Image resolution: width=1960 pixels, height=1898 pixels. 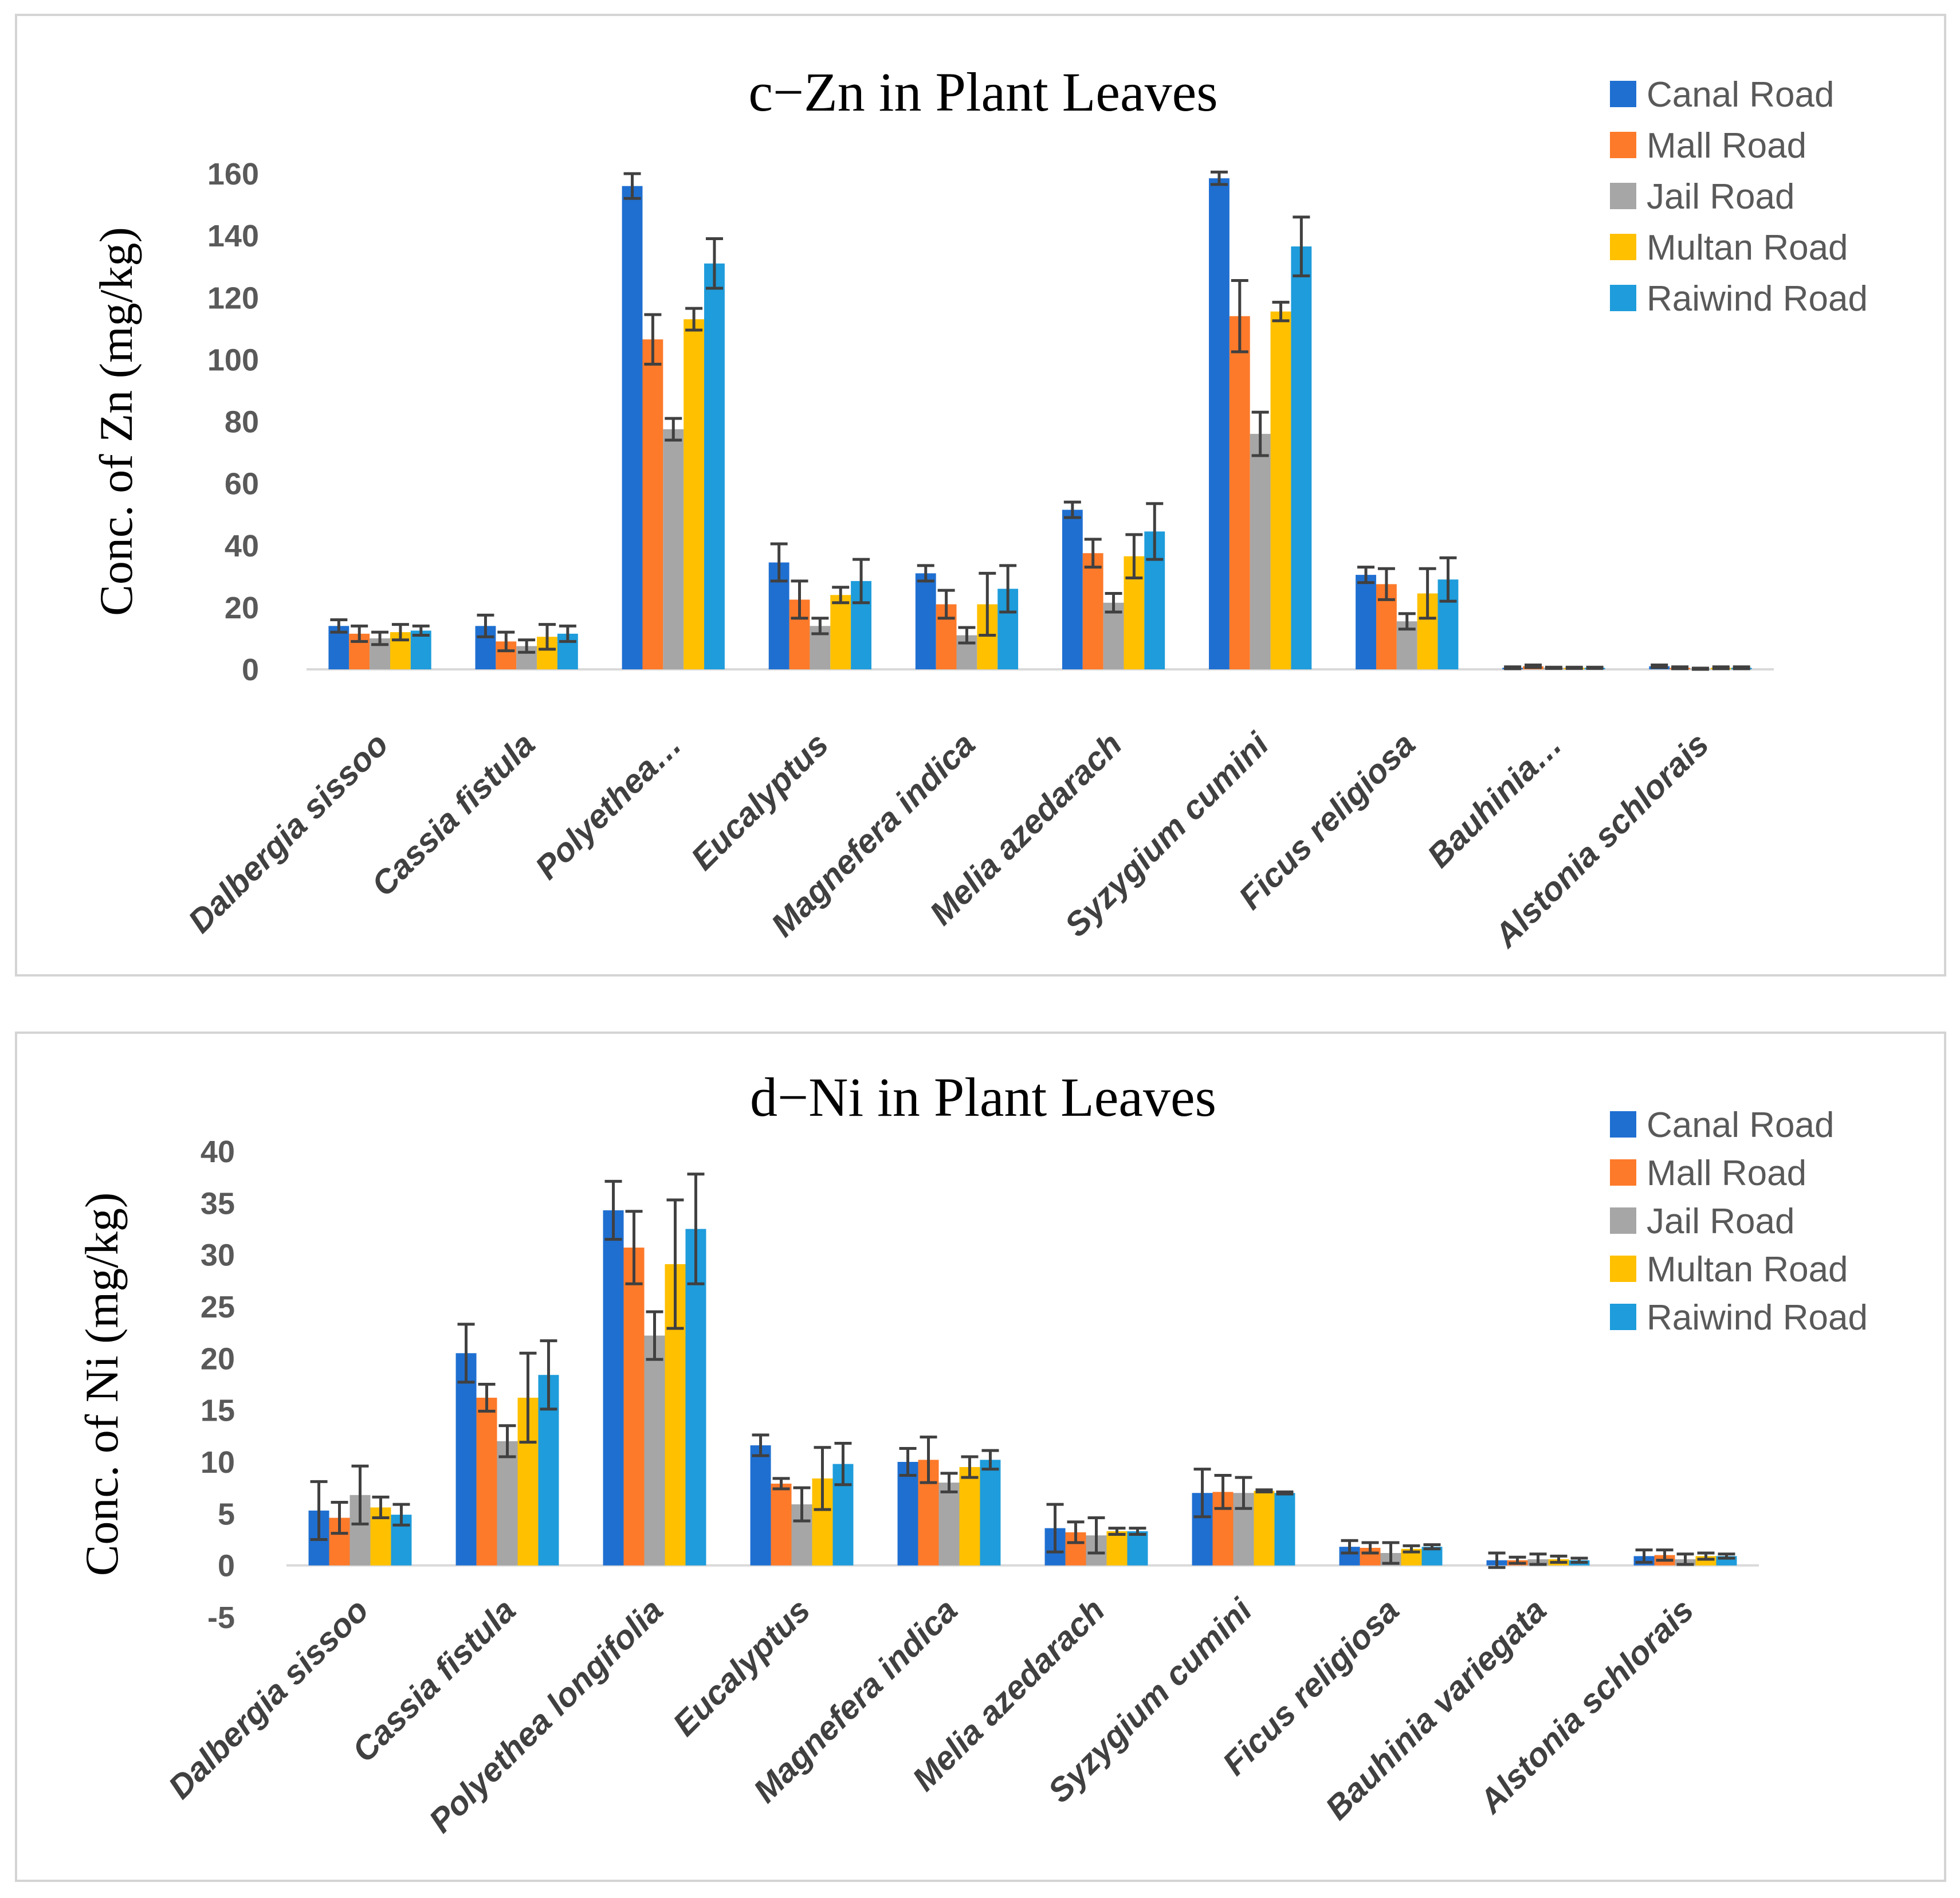 What do you see at coordinates (221, 1618) in the screenshot?
I see `y-tick-label: -5` at bounding box center [221, 1618].